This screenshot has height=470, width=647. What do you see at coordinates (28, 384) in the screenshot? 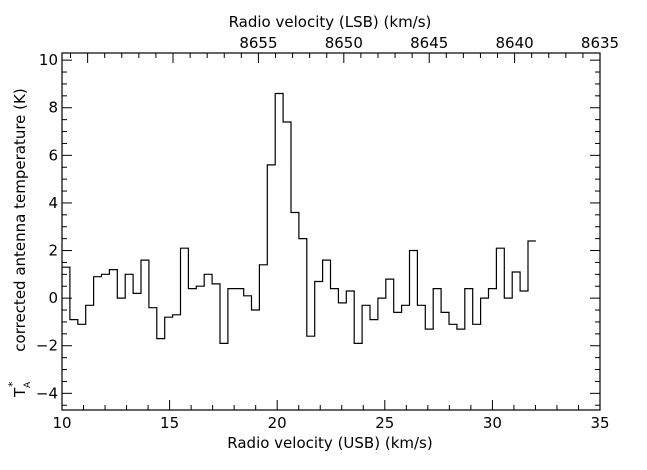
I see `y-axis-symbol-subscript: A` at bounding box center [28, 384].